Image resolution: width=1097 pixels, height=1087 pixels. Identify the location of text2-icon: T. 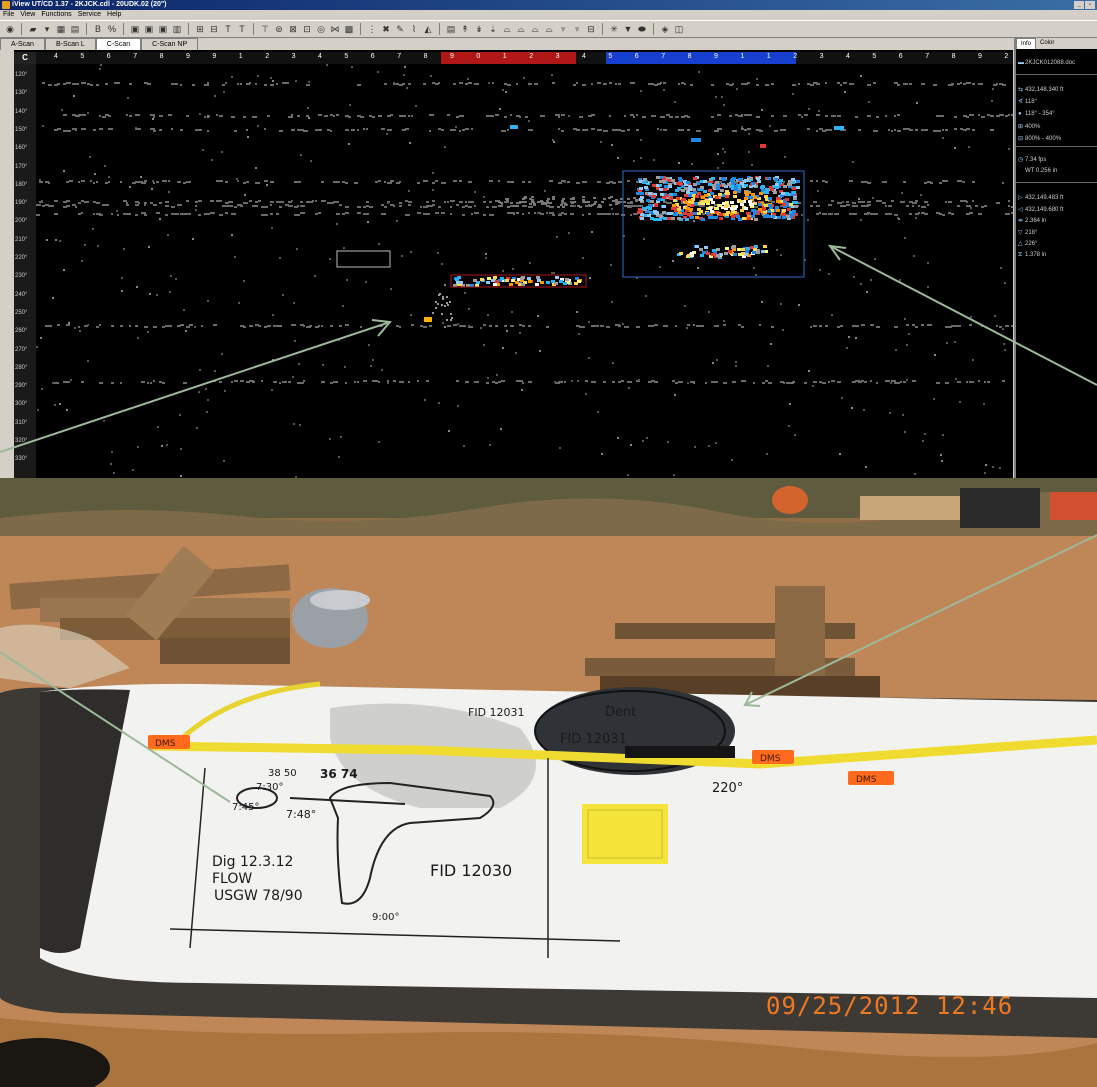
(242, 29).